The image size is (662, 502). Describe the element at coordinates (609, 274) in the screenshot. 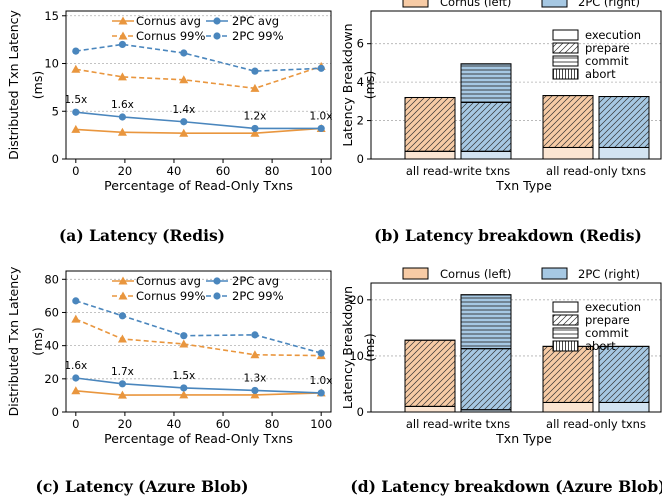

I see `legend-label: 2PC (right)` at that location.